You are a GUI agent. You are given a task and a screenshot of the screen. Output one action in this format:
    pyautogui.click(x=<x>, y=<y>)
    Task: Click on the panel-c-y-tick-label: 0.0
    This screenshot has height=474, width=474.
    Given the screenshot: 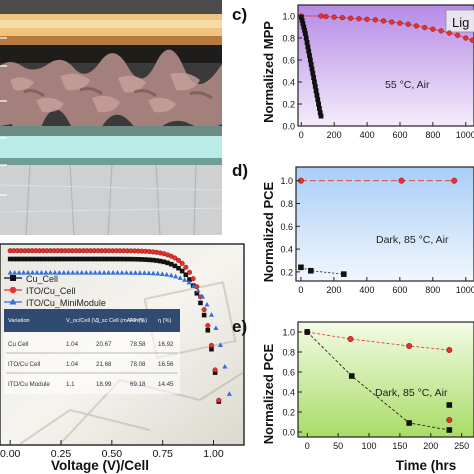 What is the action you would take?
    pyautogui.click(x=288, y=127)
    